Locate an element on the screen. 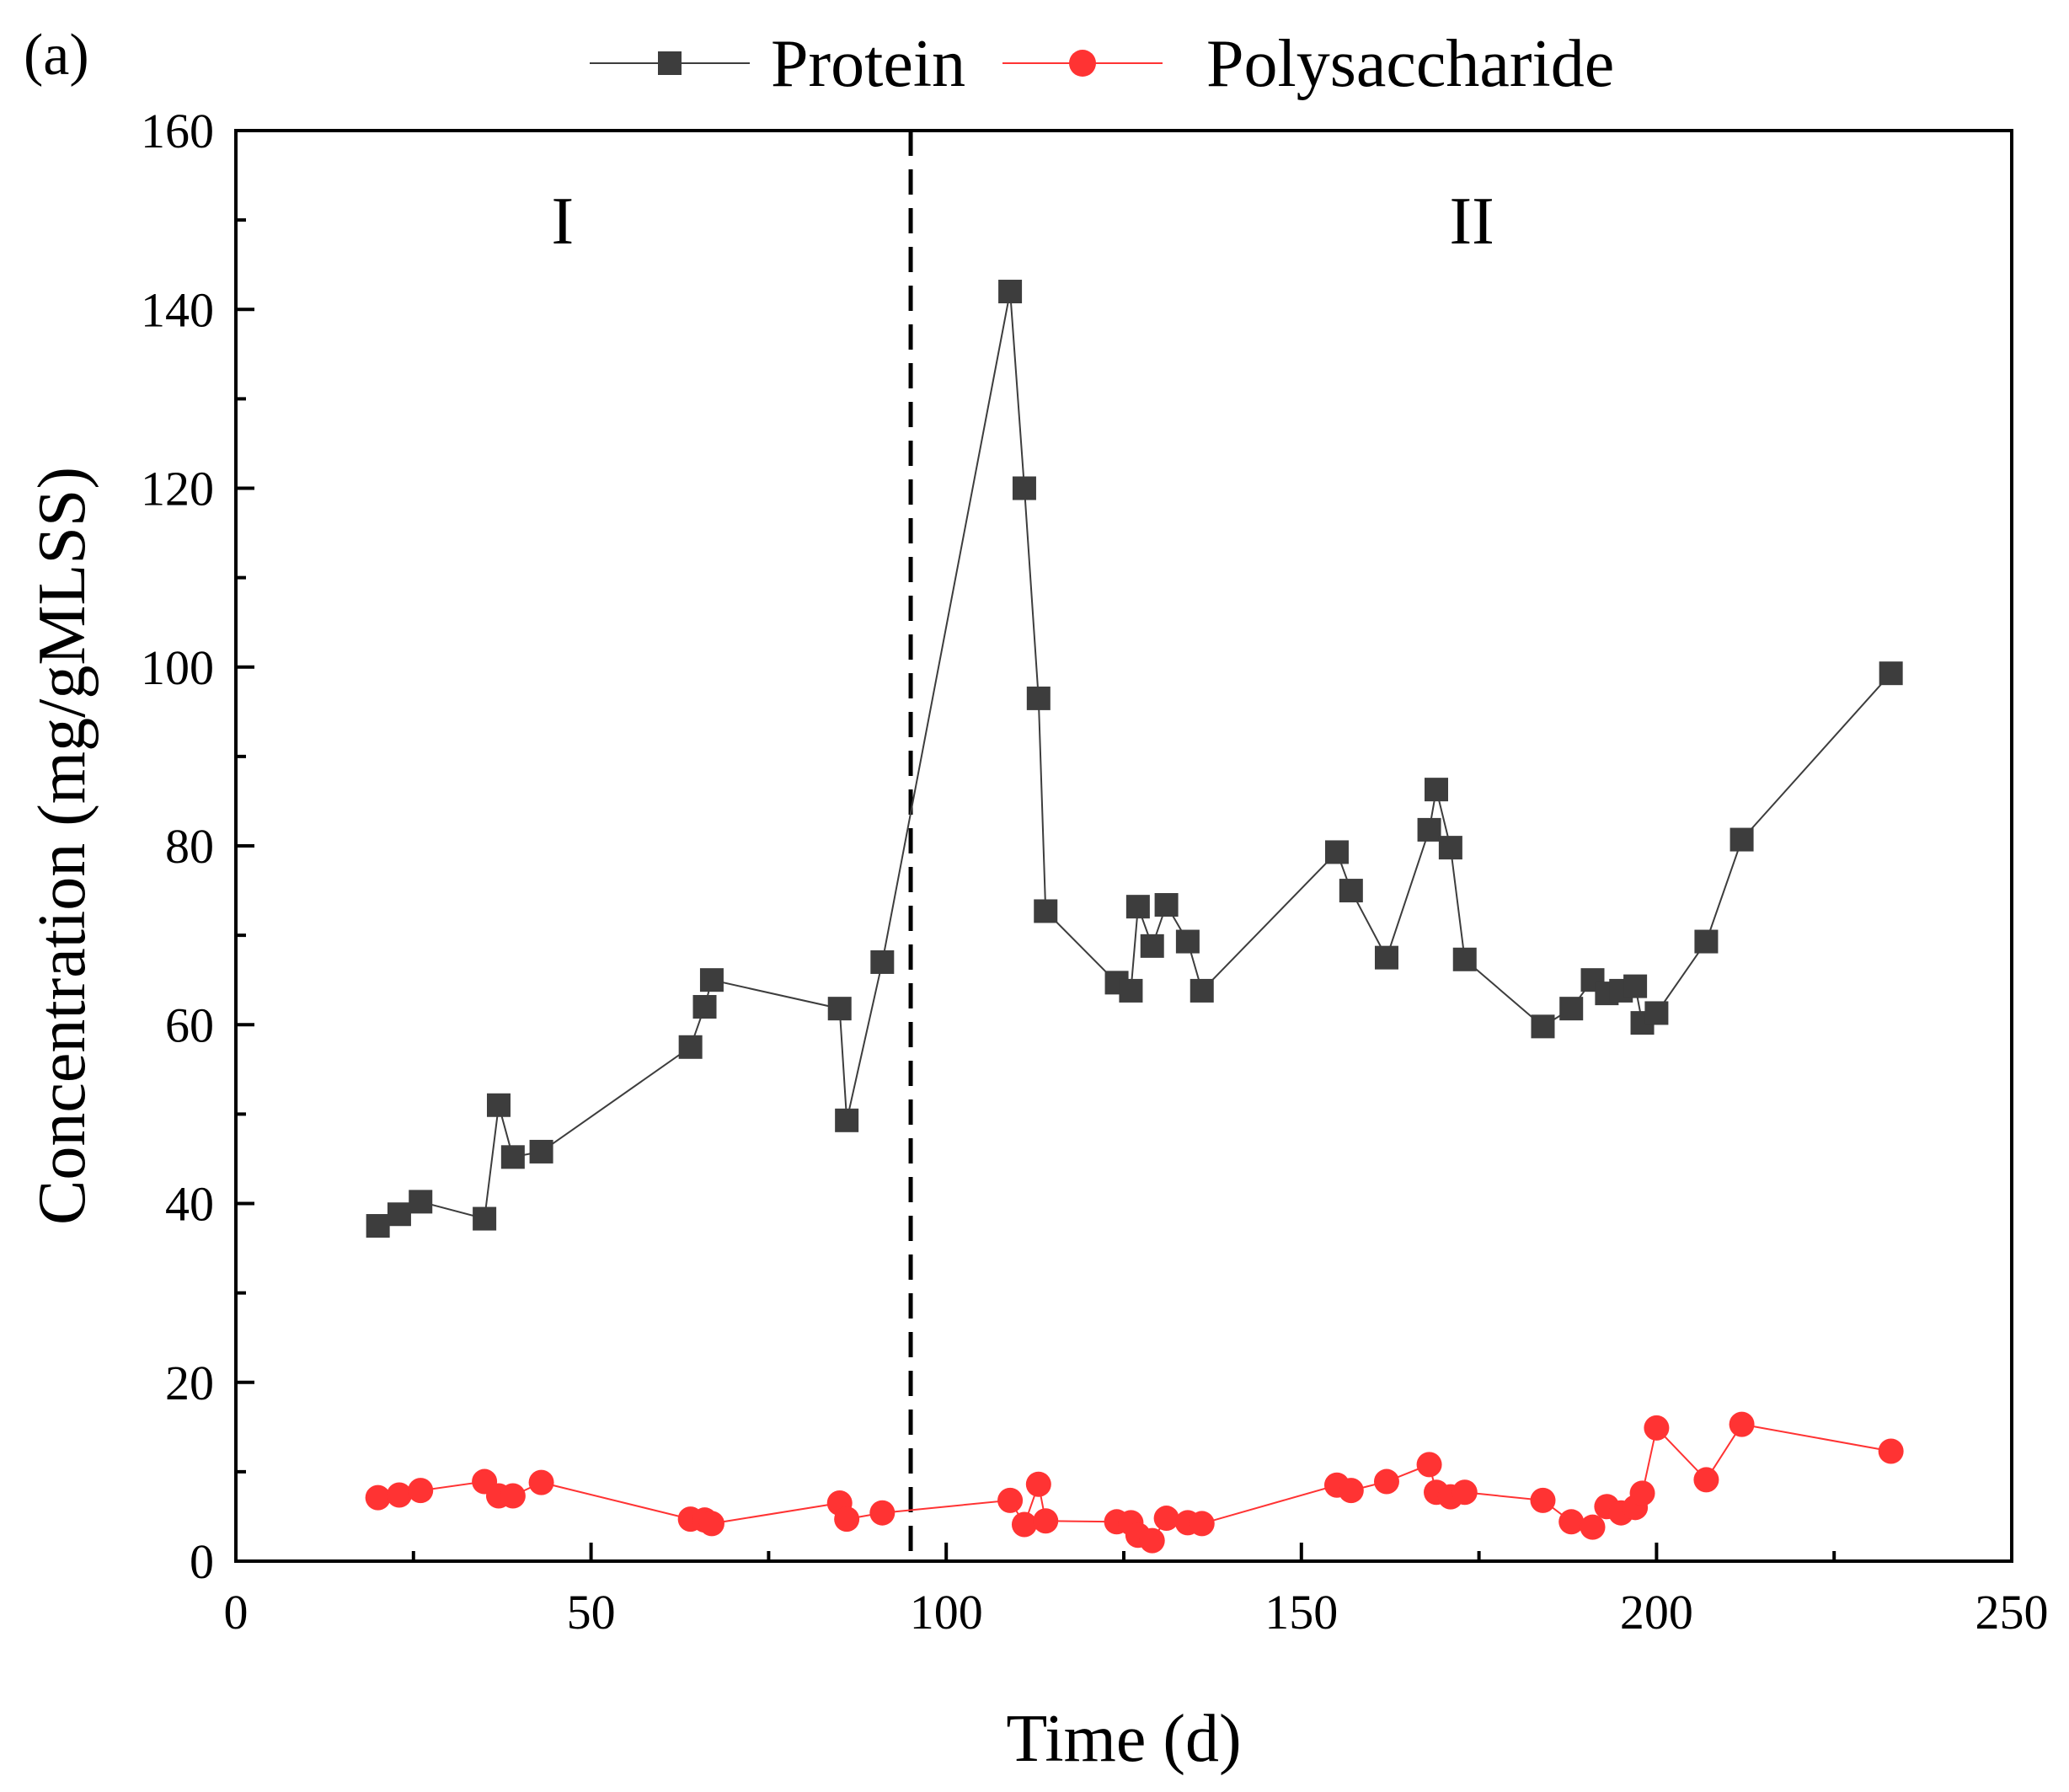 Image resolution: width=2069 pixels, height=1792 pixels. y-tick-label: 160 is located at coordinates (178, 131).